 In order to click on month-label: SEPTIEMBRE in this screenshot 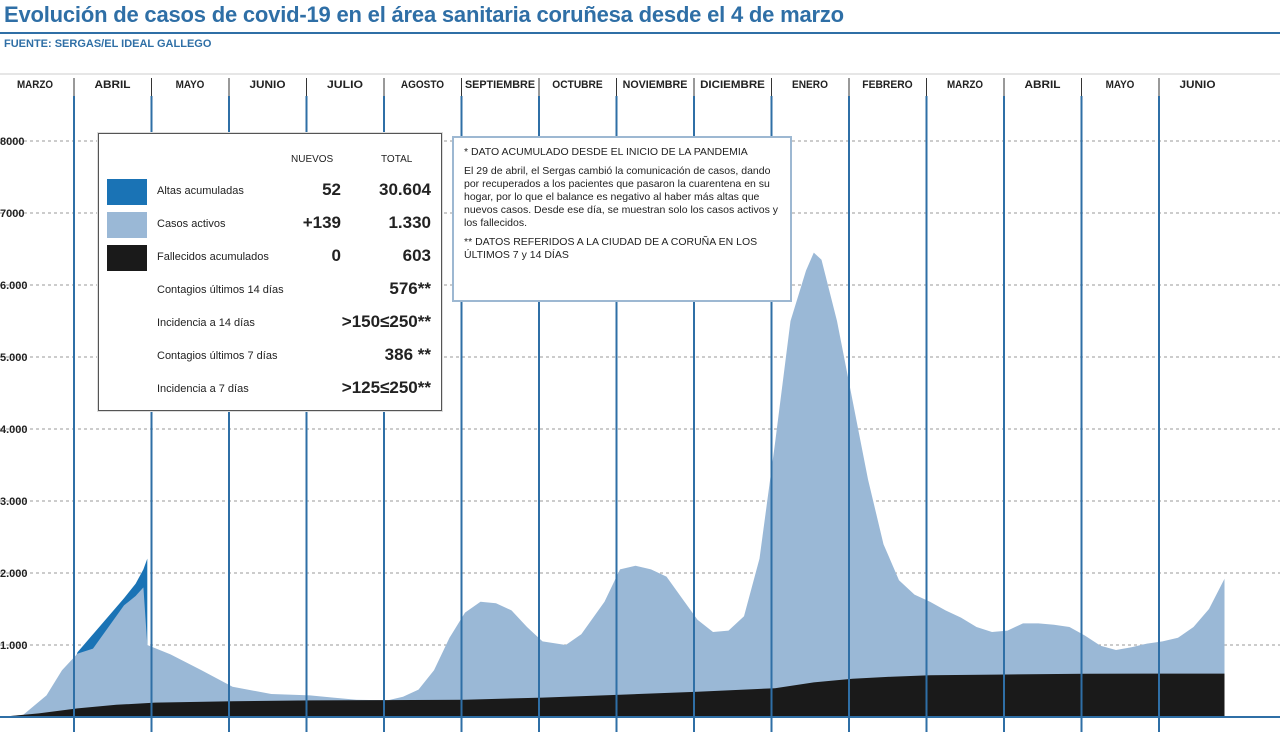, I will do `click(500, 85)`.